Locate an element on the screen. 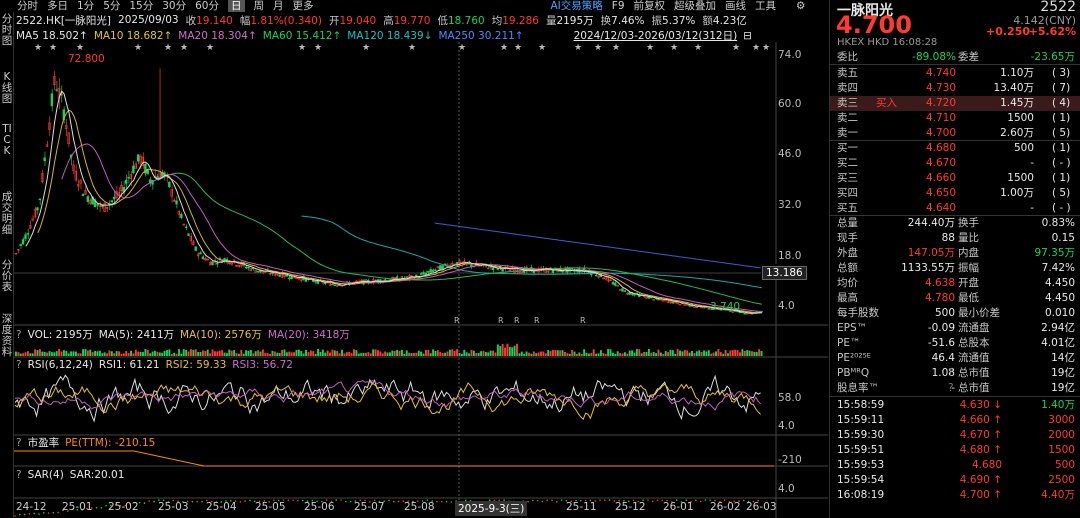 This screenshot has height=518, width=1080. stat-label: 量比 is located at coordinates (968, 238).